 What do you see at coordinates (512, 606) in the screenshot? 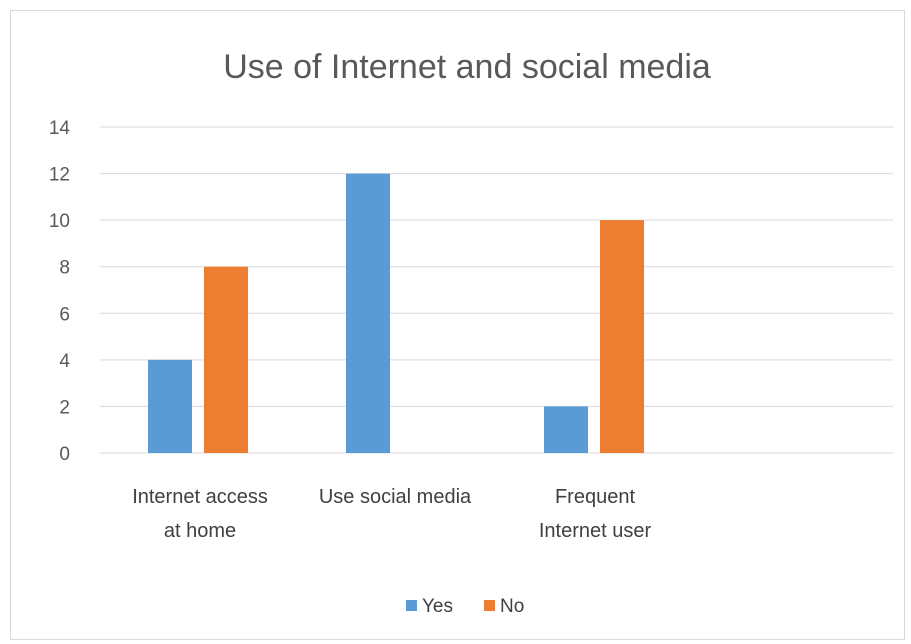
I see `legend-label-no: No` at bounding box center [512, 606].